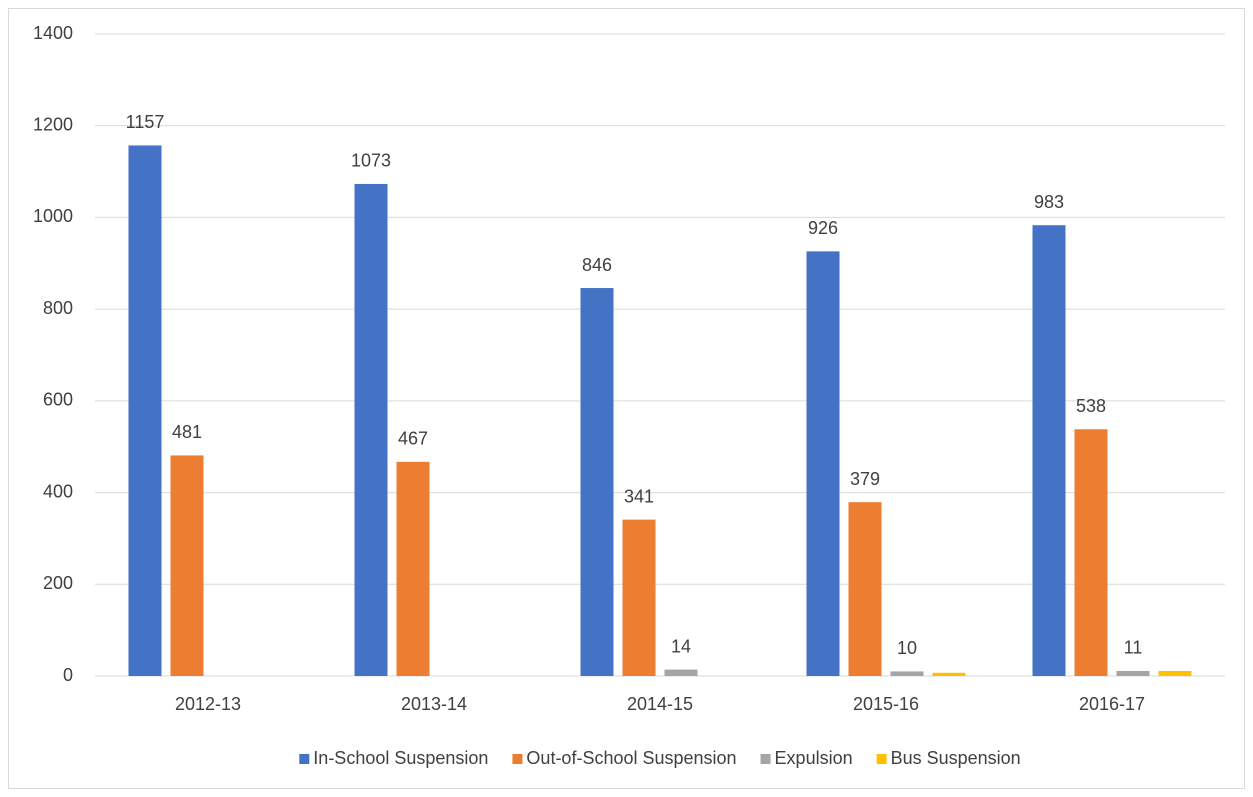 This screenshot has width=1253, height=797. What do you see at coordinates (58, 400) in the screenshot?
I see `y-tick-label: 600` at bounding box center [58, 400].